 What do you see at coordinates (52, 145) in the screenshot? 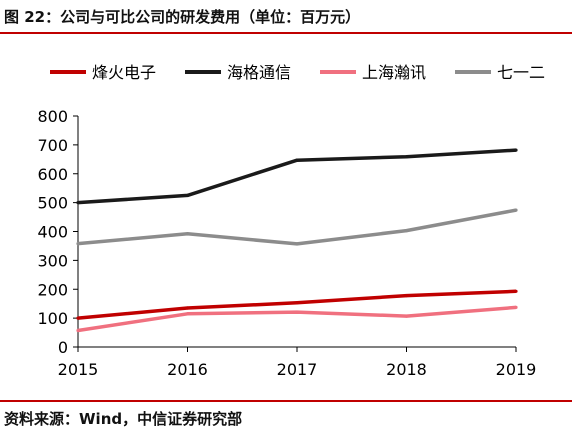
I see `y-tick-label: 700` at bounding box center [52, 145].